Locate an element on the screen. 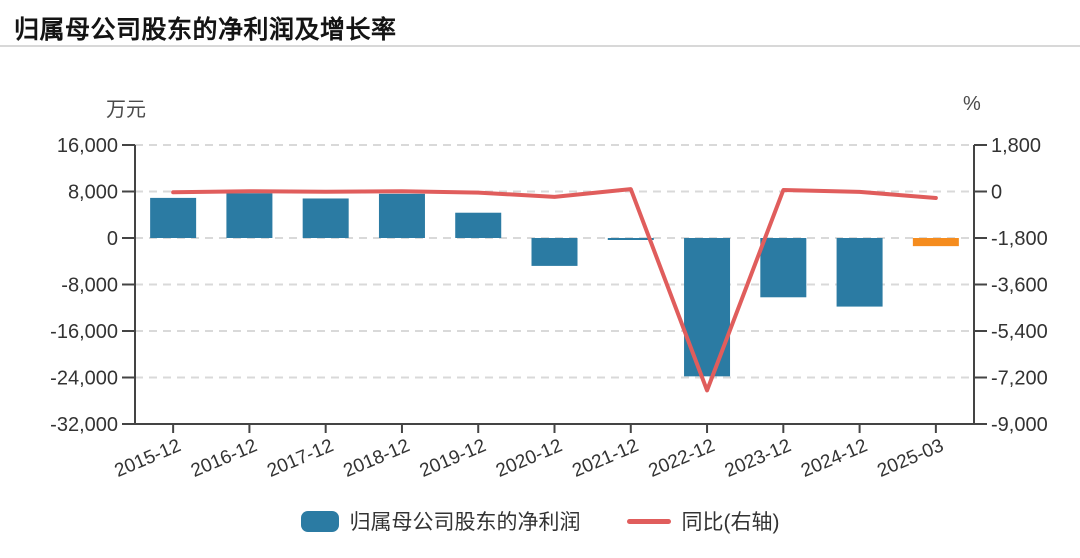  x-axis-tick-label: 2019-12 is located at coordinates (453, 458).